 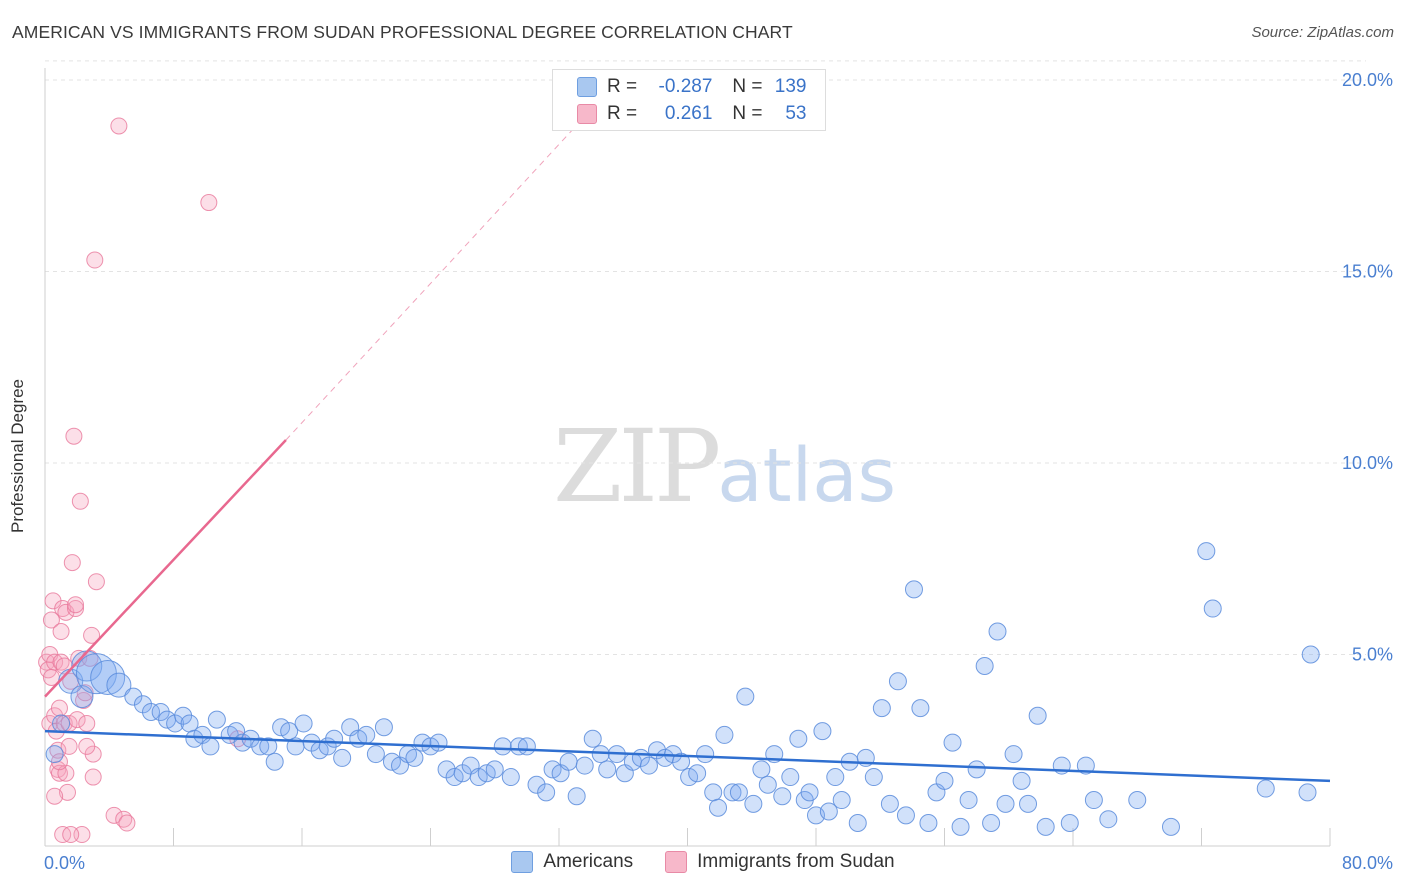 I want to click on y-tick-label: 10.0%, so click(x=1367, y=463).